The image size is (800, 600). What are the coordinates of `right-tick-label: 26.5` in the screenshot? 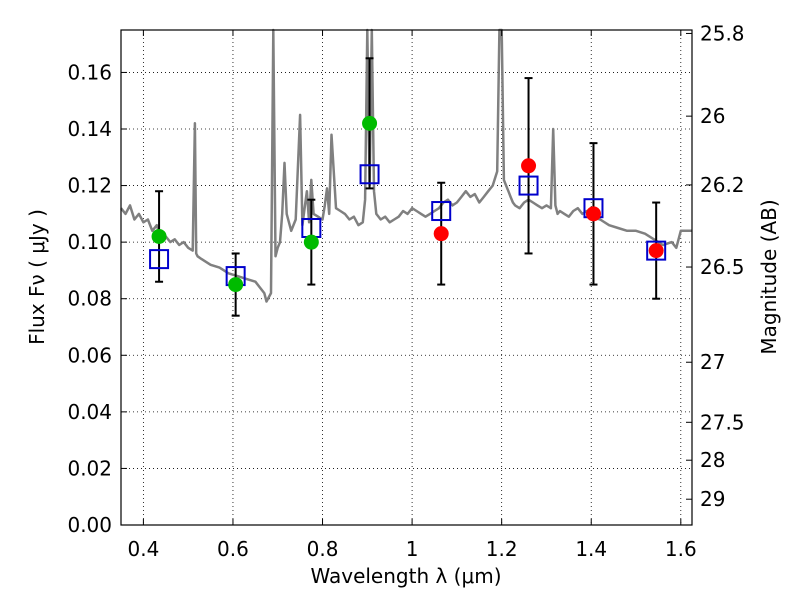 It's located at (722, 267).